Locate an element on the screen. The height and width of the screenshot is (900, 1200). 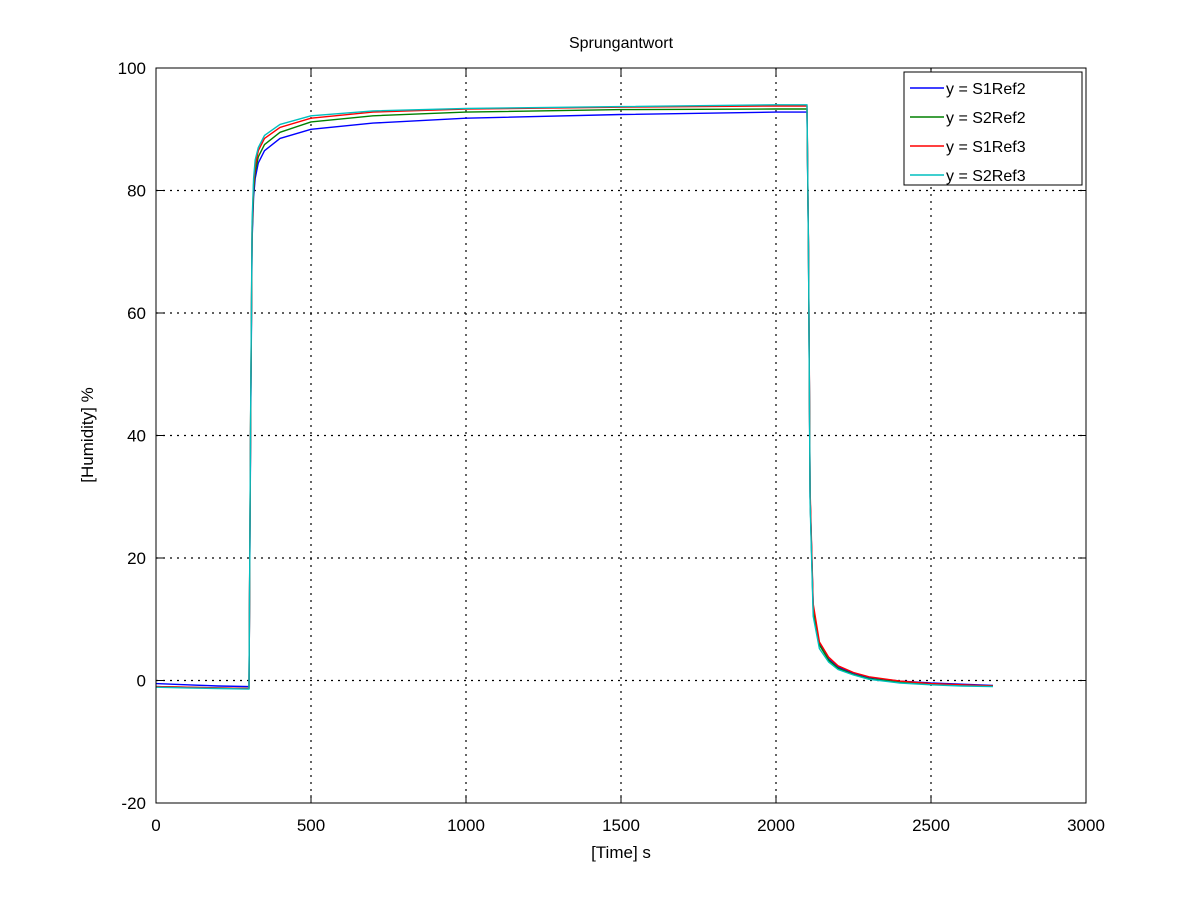
x-tick-label-3: 1500 is located at coordinates (621, 825).